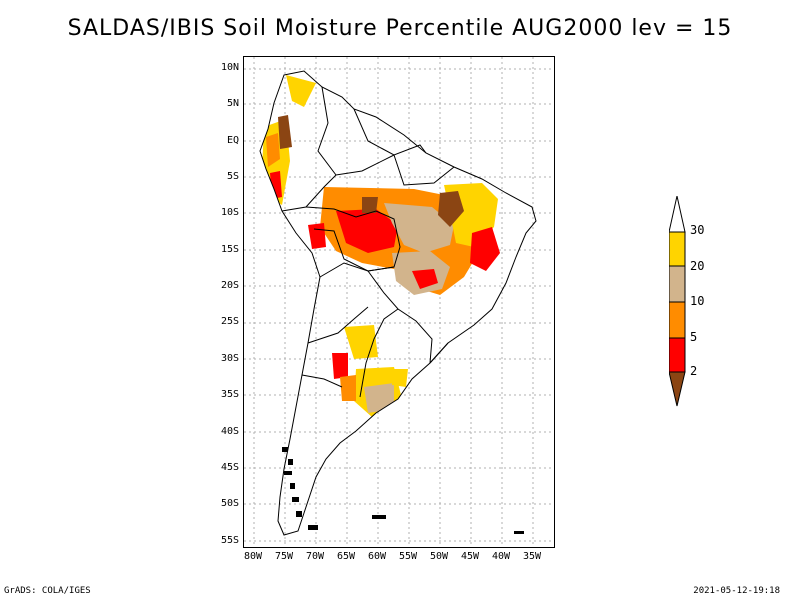 This screenshot has height=600, width=800. What do you see at coordinates (315, 556) in the screenshot?
I see `lon-label-70w: 70W` at bounding box center [315, 556].